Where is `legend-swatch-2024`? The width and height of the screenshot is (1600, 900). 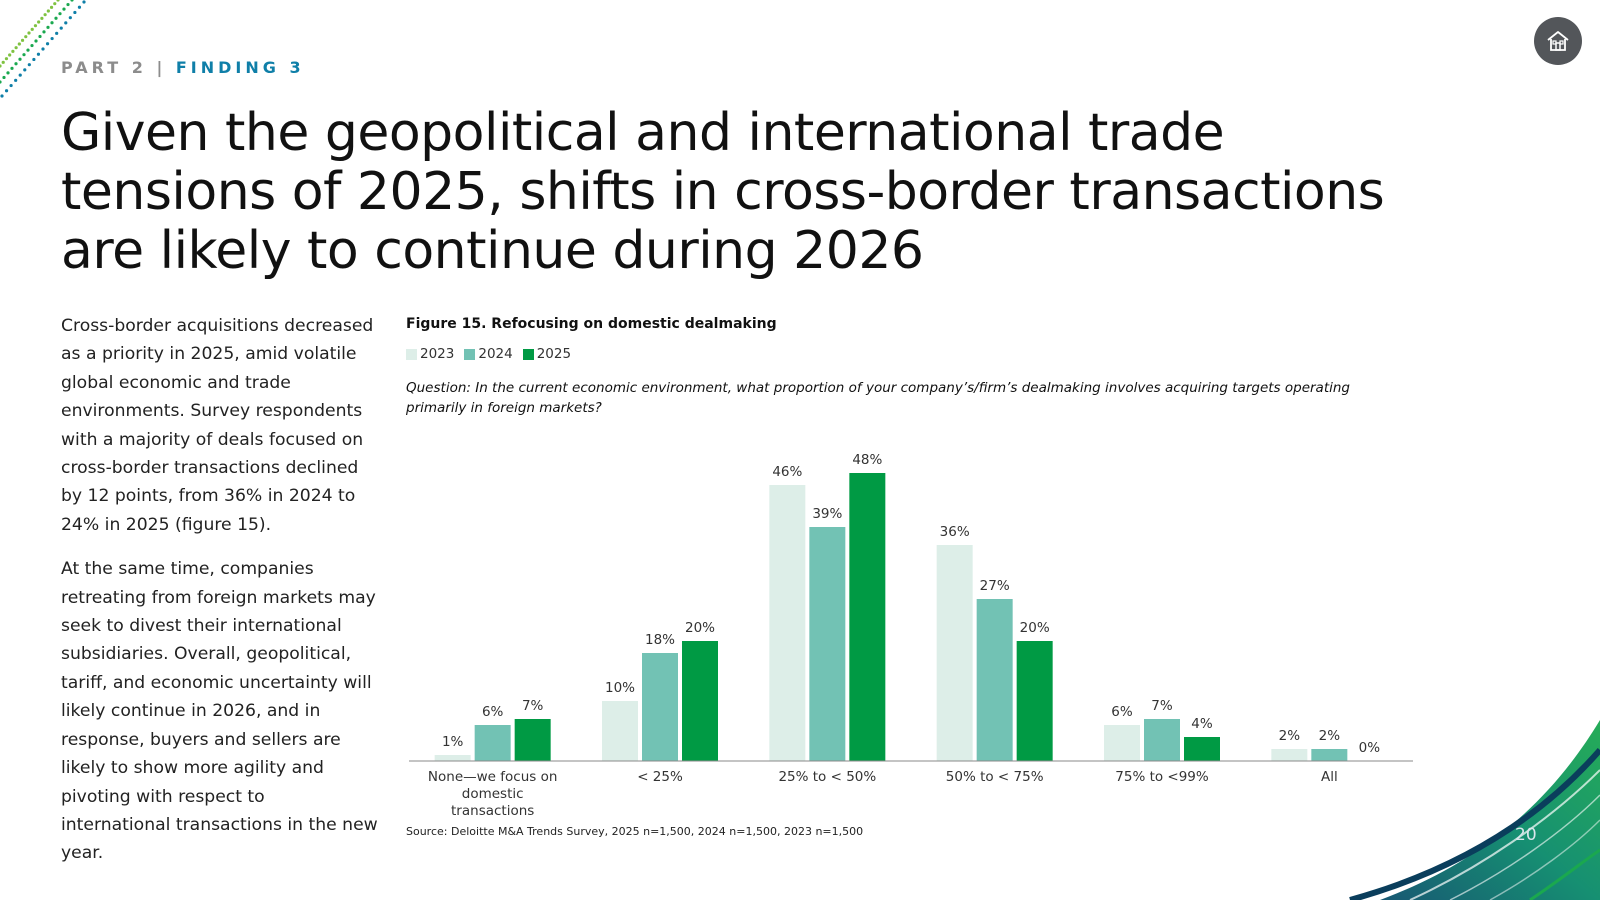 legend-swatch-2024 is located at coordinates (470, 354).